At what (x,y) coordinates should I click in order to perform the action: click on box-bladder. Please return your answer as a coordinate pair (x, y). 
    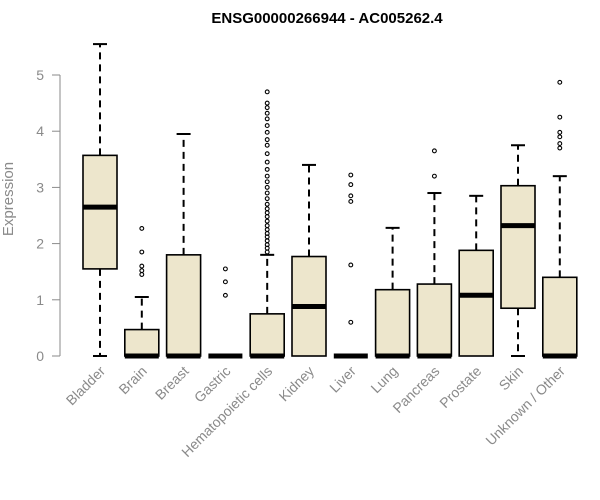
    Looking at the image, I should click on (100, 200).